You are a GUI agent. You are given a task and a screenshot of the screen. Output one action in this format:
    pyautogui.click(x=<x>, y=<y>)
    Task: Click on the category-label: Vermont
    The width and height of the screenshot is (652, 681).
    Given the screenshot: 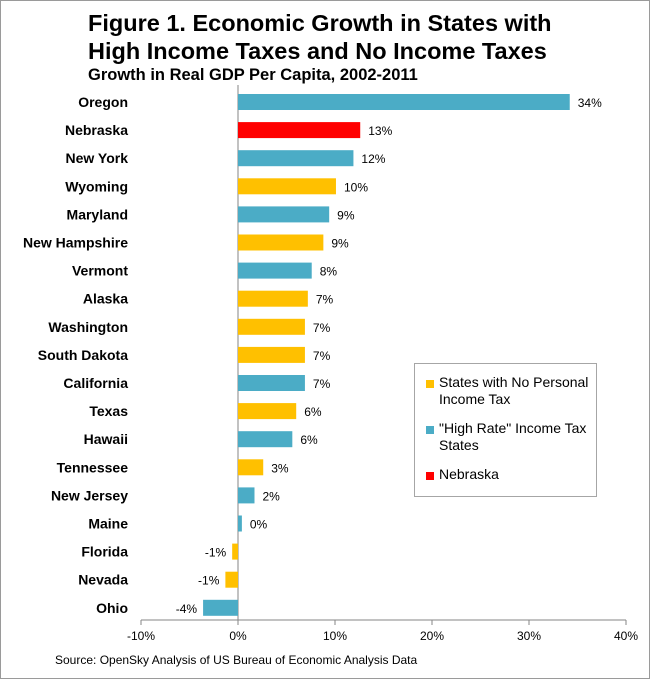 What is the action you would take?
    pyautogui.click(x=100, y=271)
    